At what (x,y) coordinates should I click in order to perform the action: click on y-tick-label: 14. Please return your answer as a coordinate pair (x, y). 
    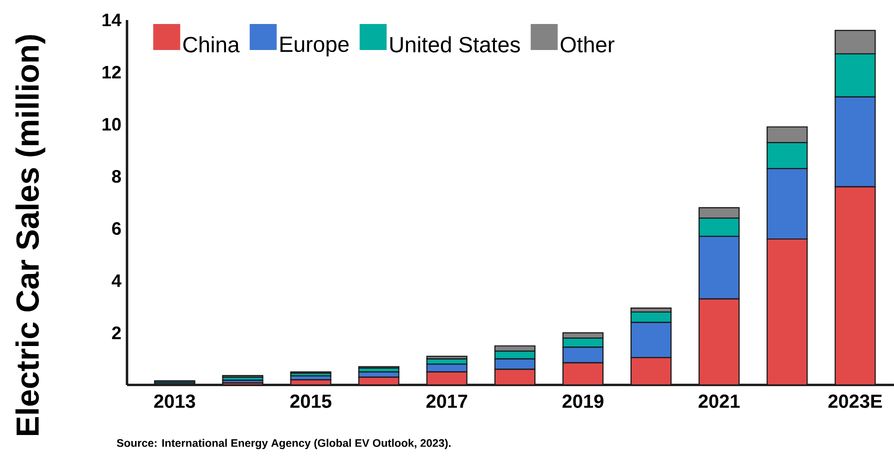
    Looking at the image, I should click on (112, 20).